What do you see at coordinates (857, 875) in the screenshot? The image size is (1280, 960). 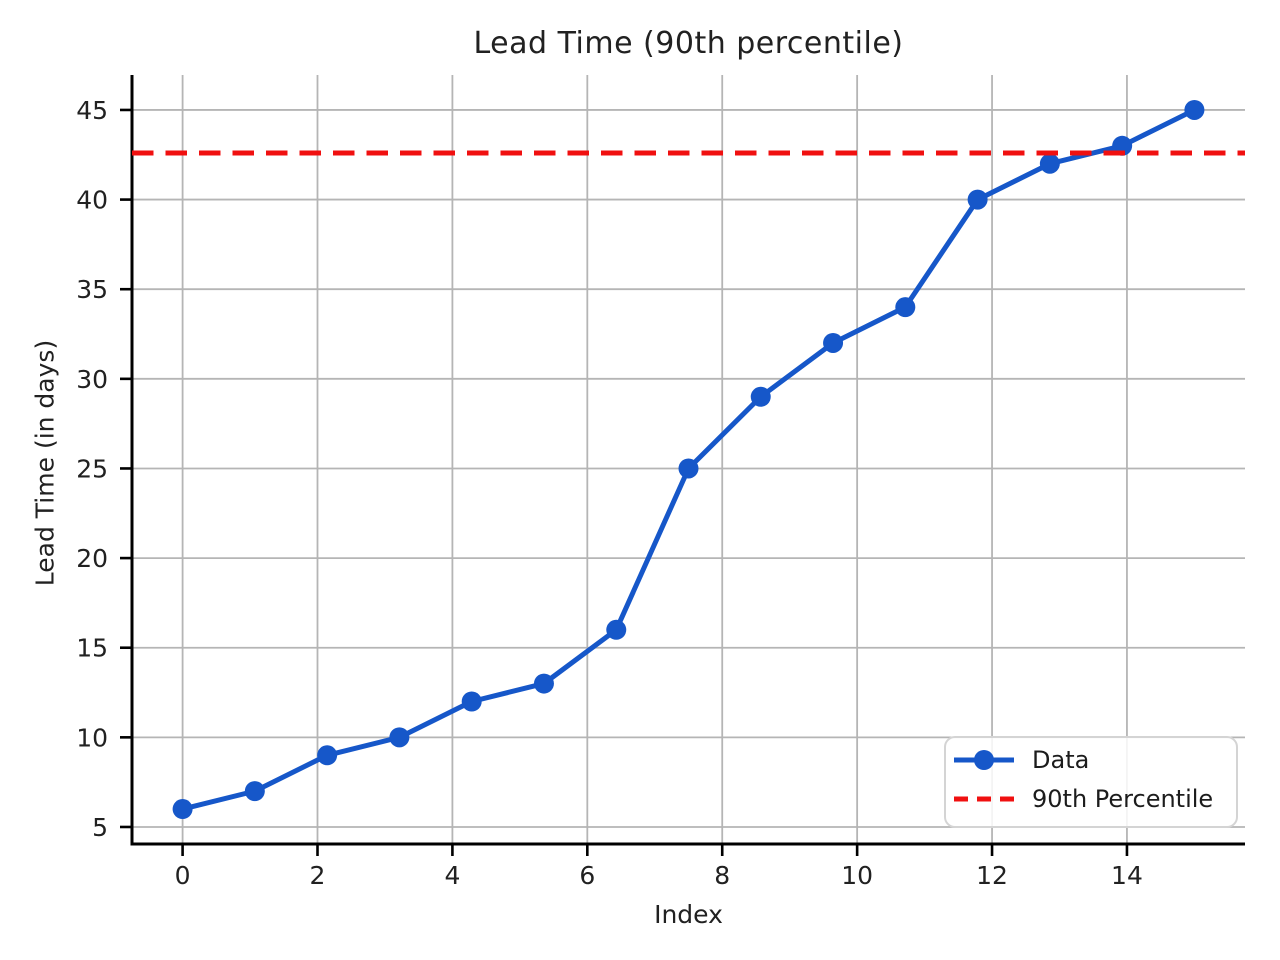 I see `x-tick-label: 10` at bounding box center [857, 875].